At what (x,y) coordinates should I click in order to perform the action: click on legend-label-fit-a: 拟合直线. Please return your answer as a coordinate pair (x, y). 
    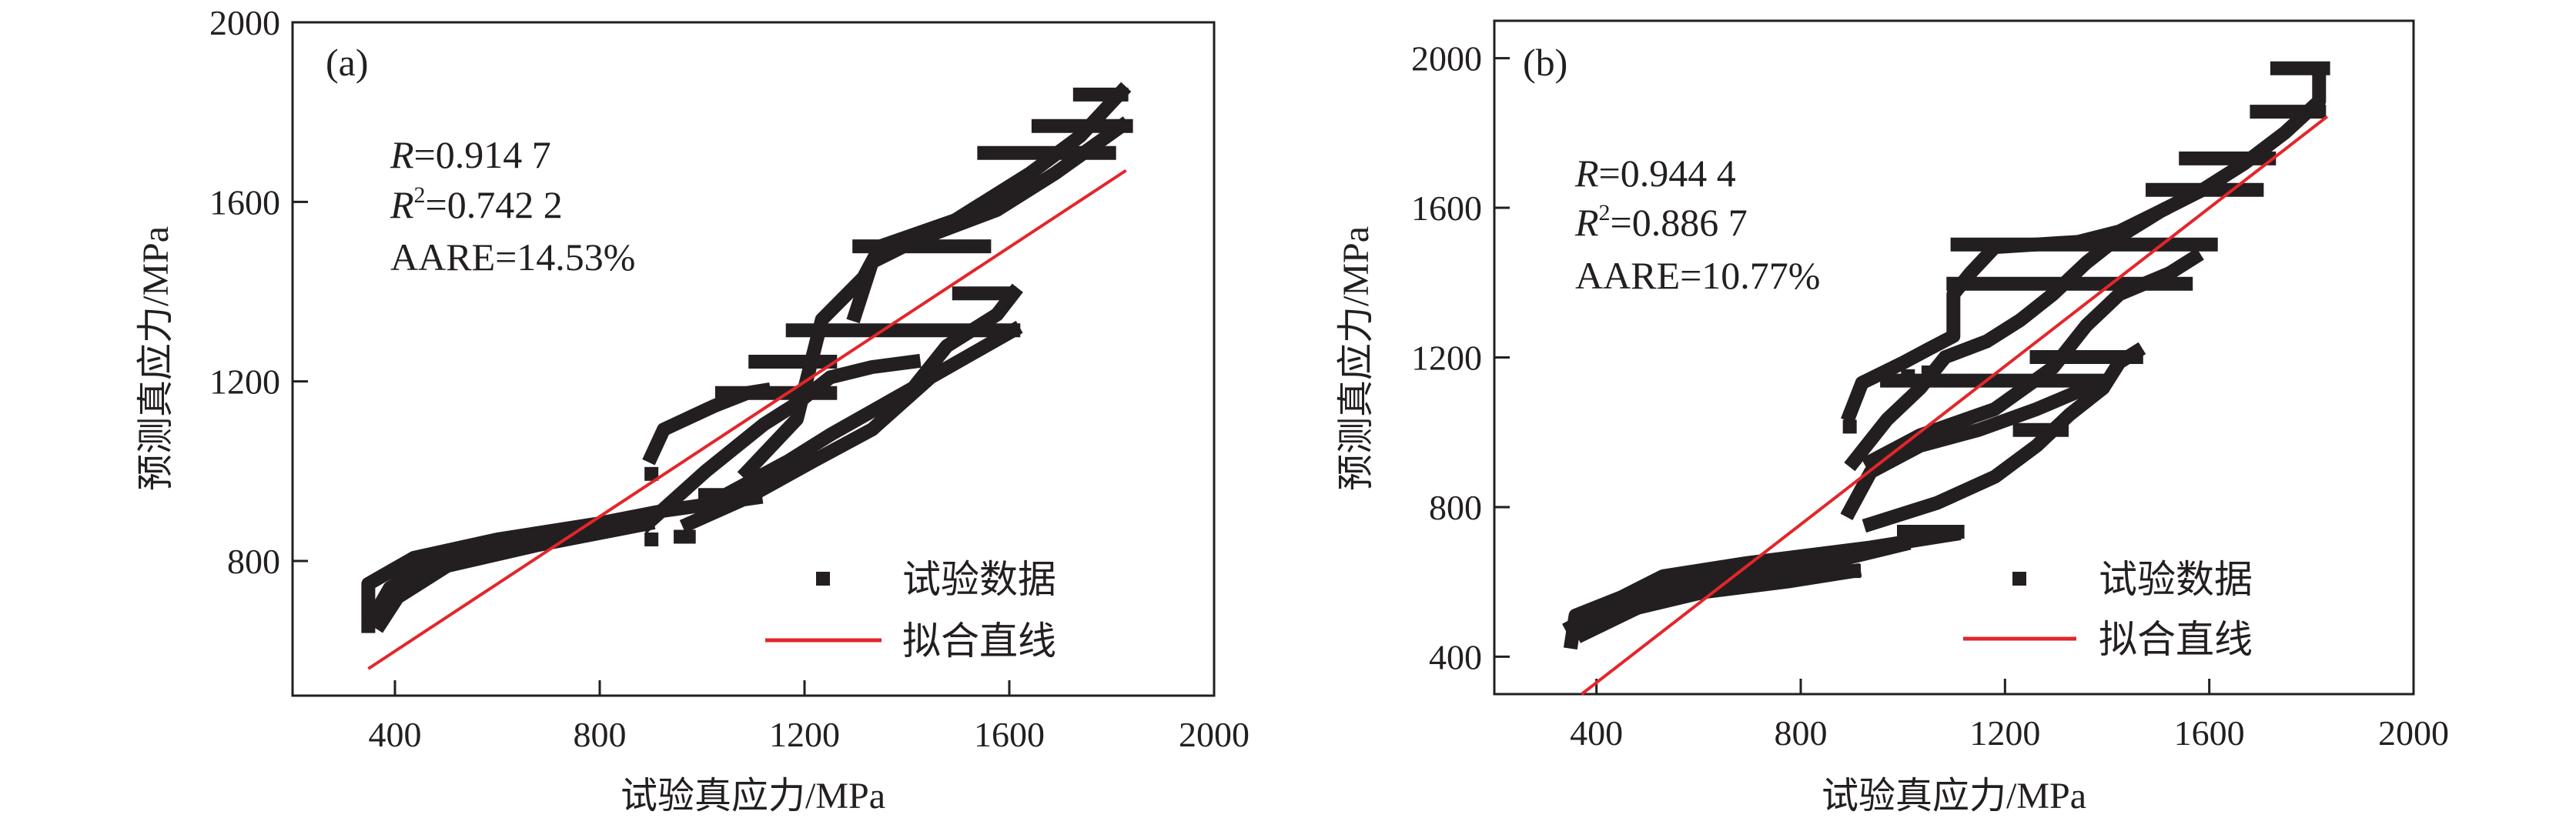
    Looking at the image, I should click on (979, 641).